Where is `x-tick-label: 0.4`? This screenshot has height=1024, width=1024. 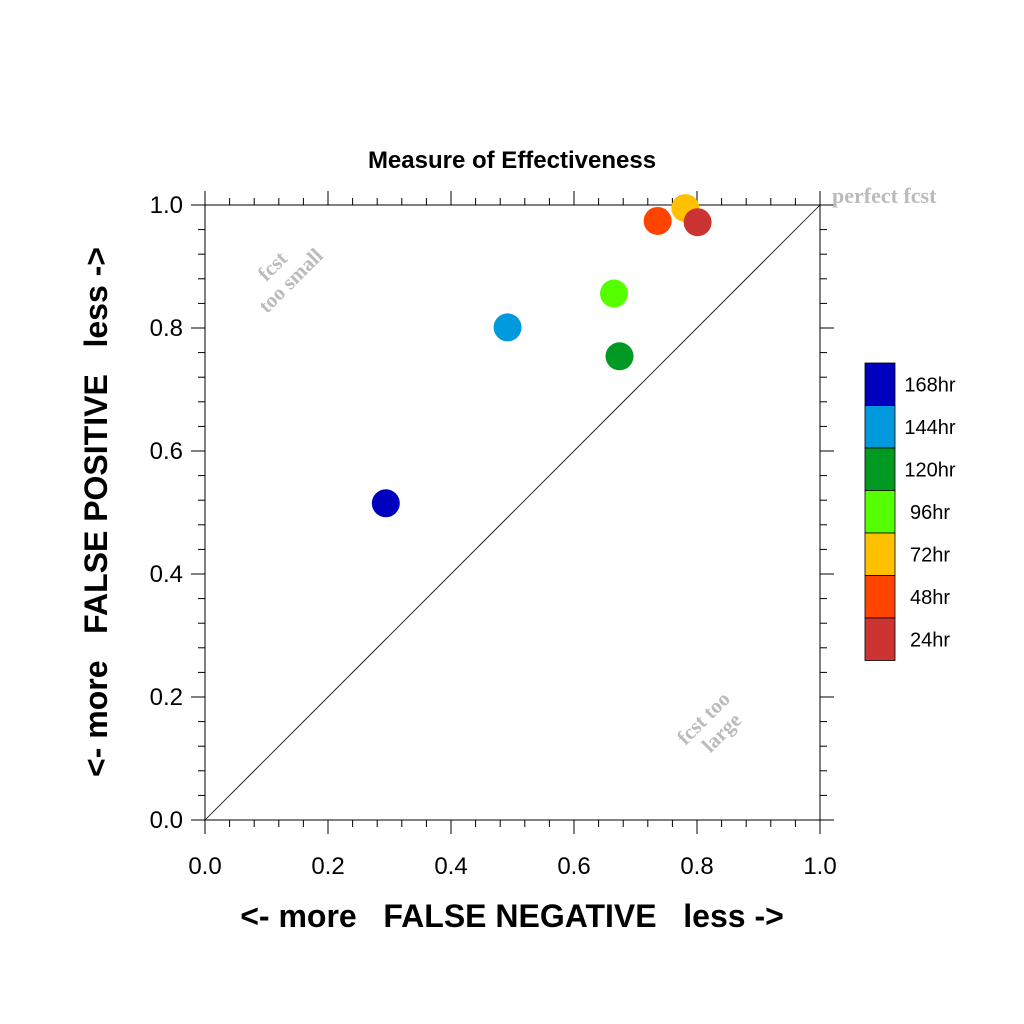
x-tick-label: 0.4 is located at coordinates (450, 866).